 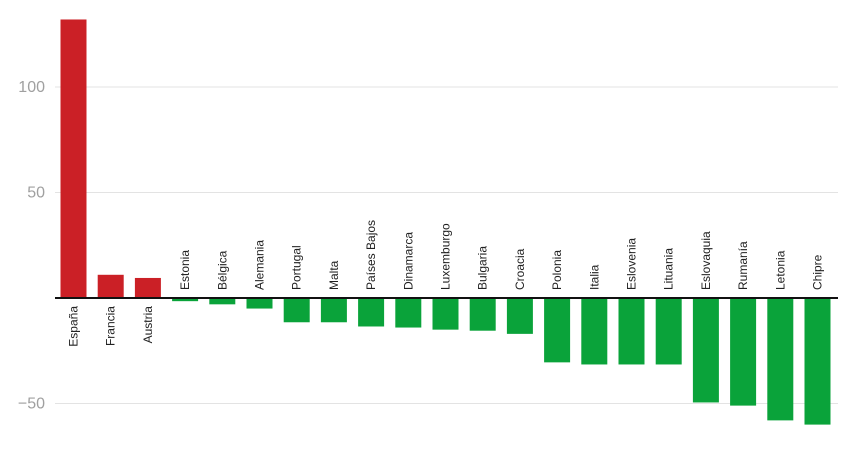 What do you see at coordinates (594, 277) in the screenshot?
I see `category-label: Italia` at bounding box center [594, 277].